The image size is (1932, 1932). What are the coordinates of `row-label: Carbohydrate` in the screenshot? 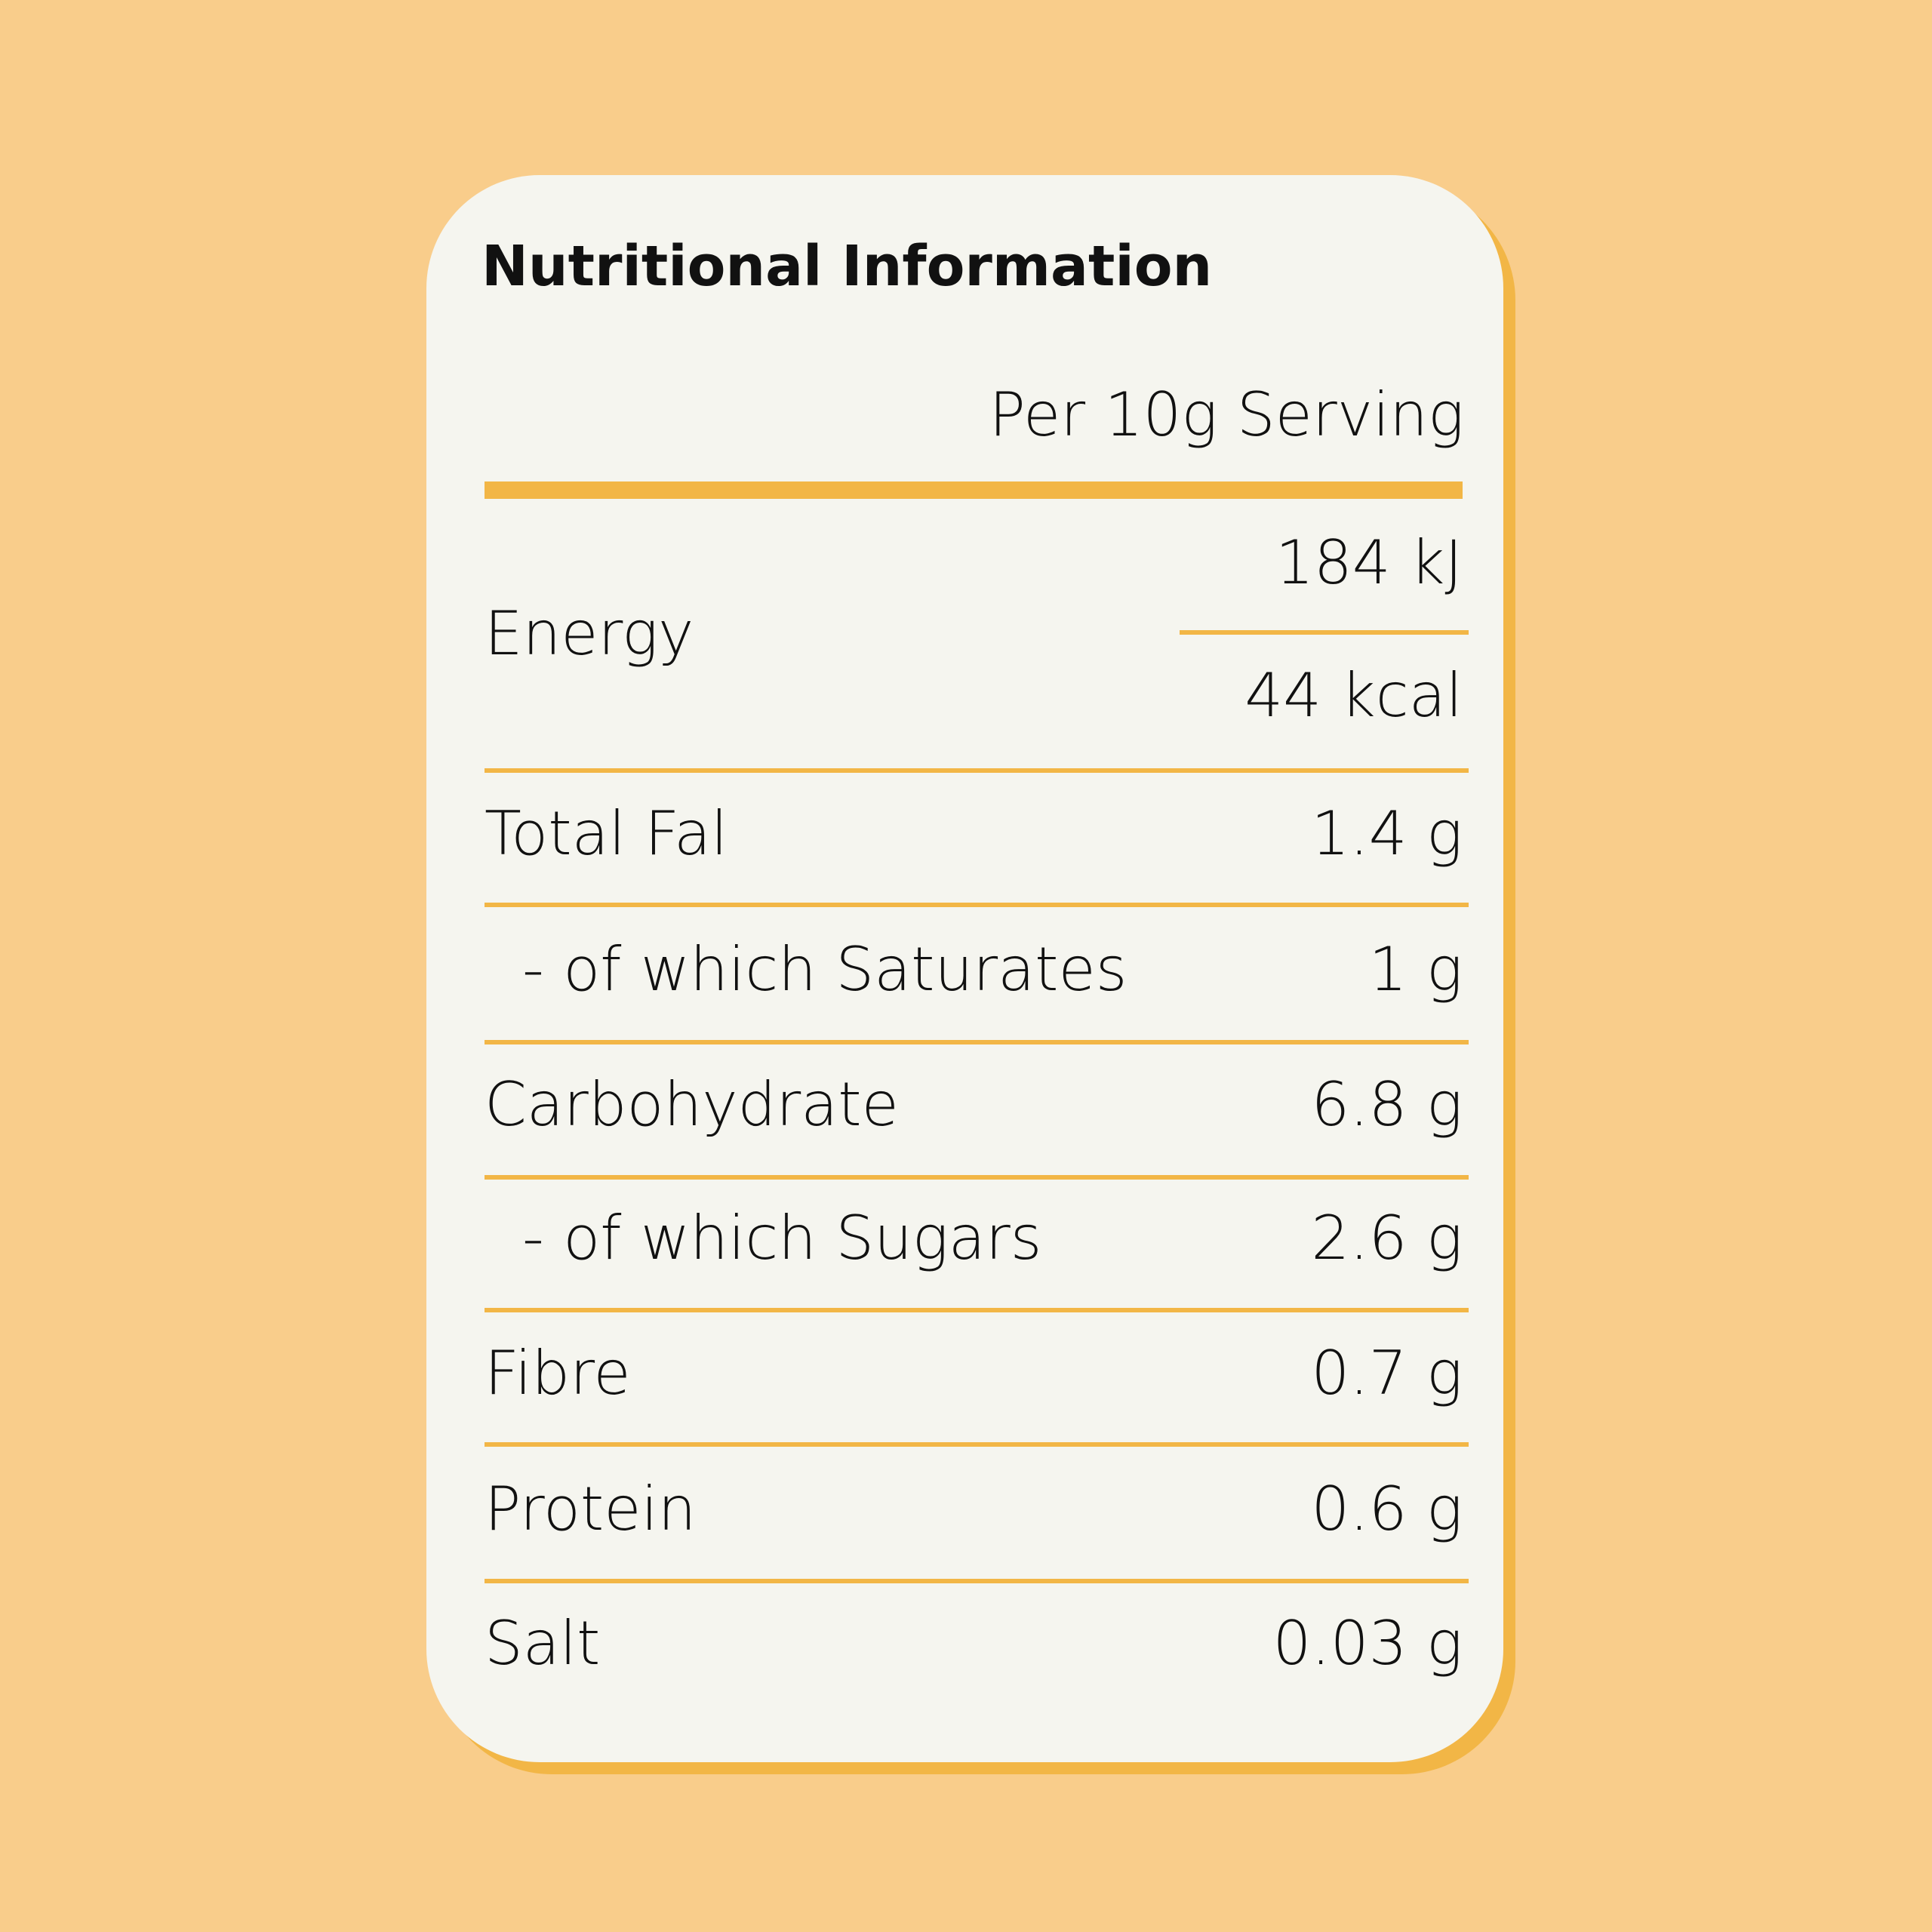 It's located at (692, 1104).